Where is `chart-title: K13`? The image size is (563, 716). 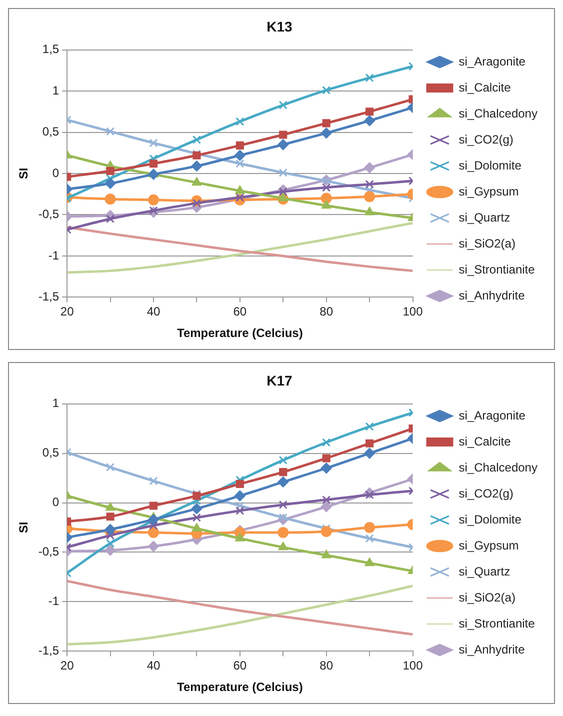 chart-title: K13 is located at coordinates (279, 26).